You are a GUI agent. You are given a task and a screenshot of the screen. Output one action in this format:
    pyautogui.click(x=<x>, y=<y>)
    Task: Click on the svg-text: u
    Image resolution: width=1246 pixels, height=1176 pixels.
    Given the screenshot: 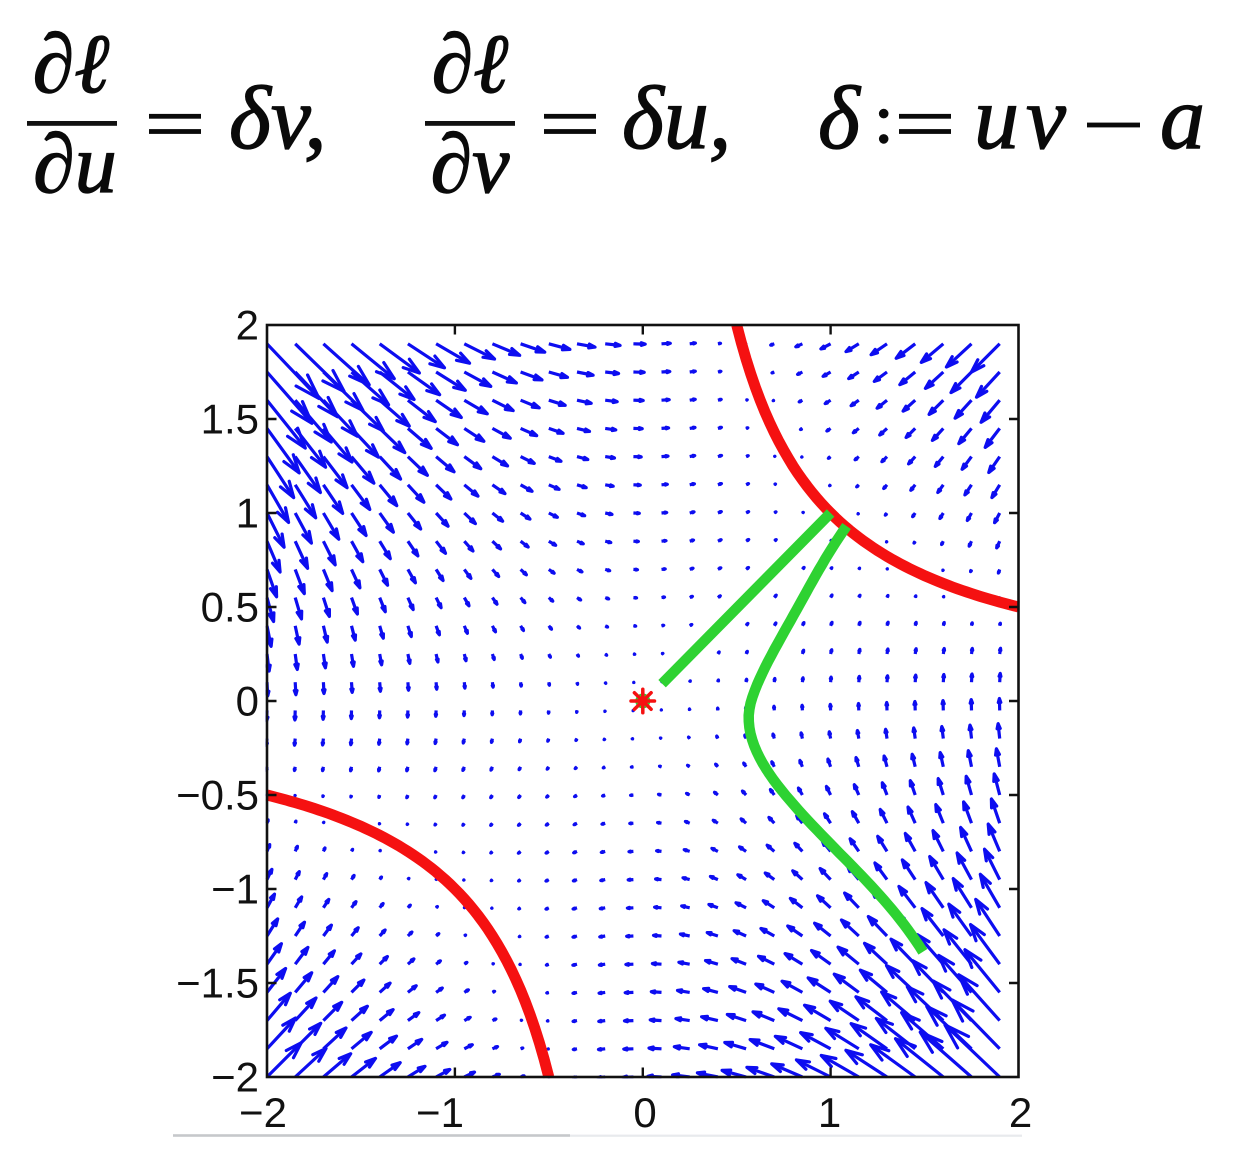 What is the action you would take?
    pyautogui.click(x=996, y=118)
    